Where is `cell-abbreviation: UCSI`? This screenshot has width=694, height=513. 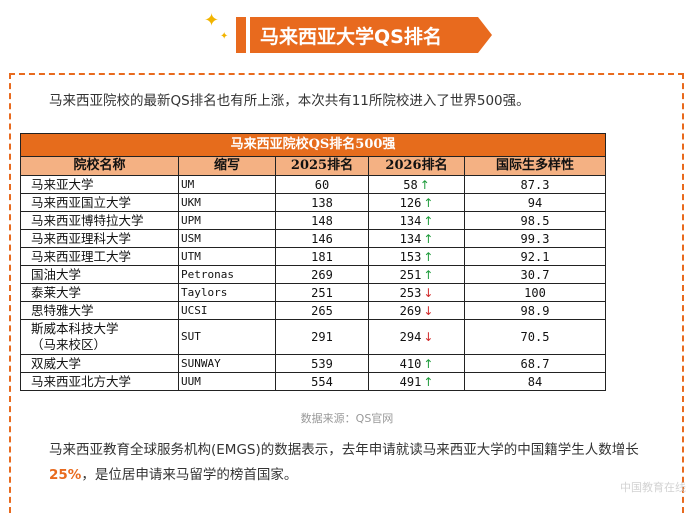
cell-abbreviation: UCSI is located at coordinates (227, 310).